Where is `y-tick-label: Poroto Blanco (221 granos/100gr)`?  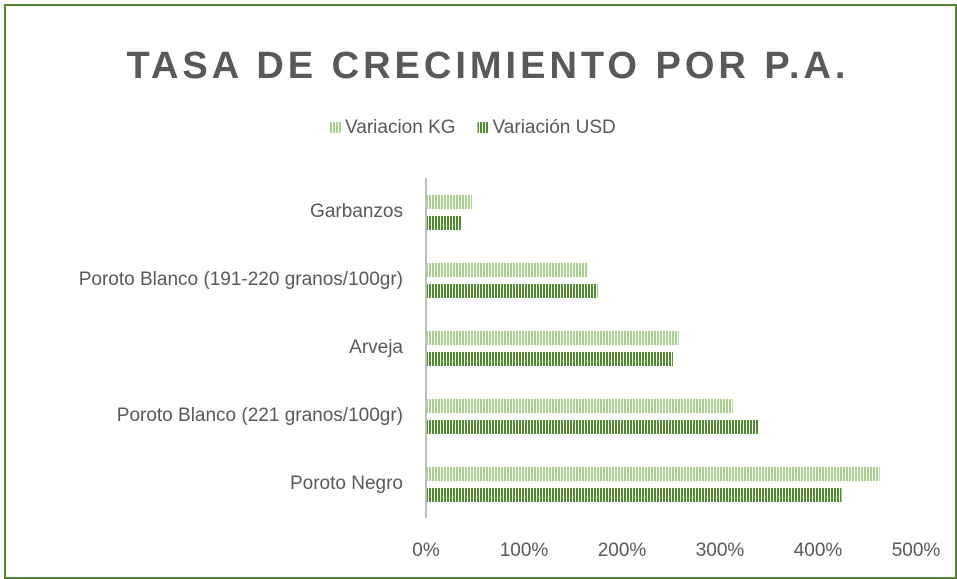 y-tick-label: Poroto Blanco (221 granos/100gr) is located at coordinates (260, 415).